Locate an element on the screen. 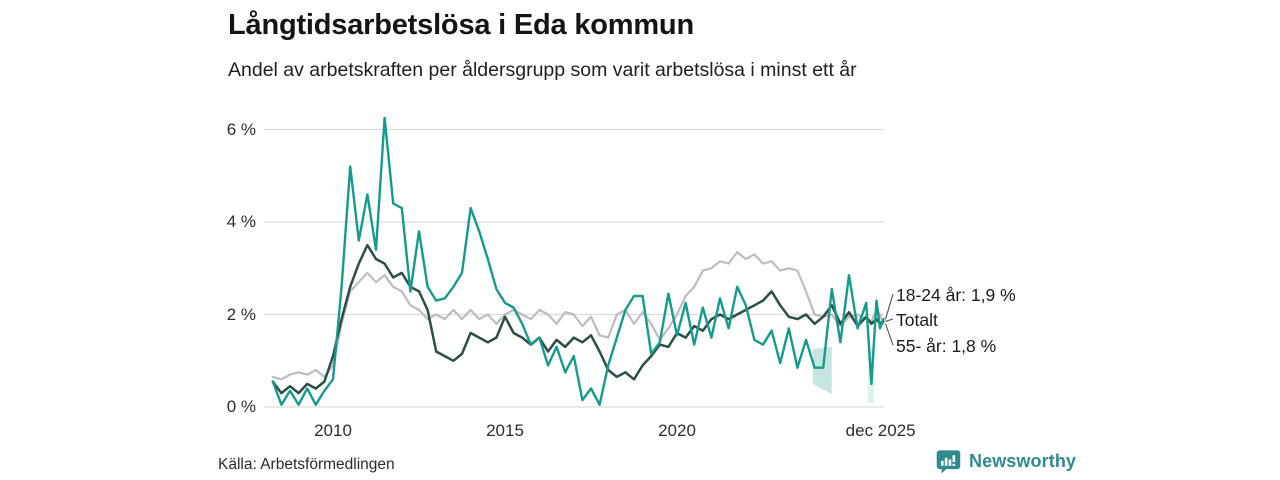 The height and width of the screenshot is (480, 1280). y-axis-tick: 2 % is located at coordinates (241, 314).